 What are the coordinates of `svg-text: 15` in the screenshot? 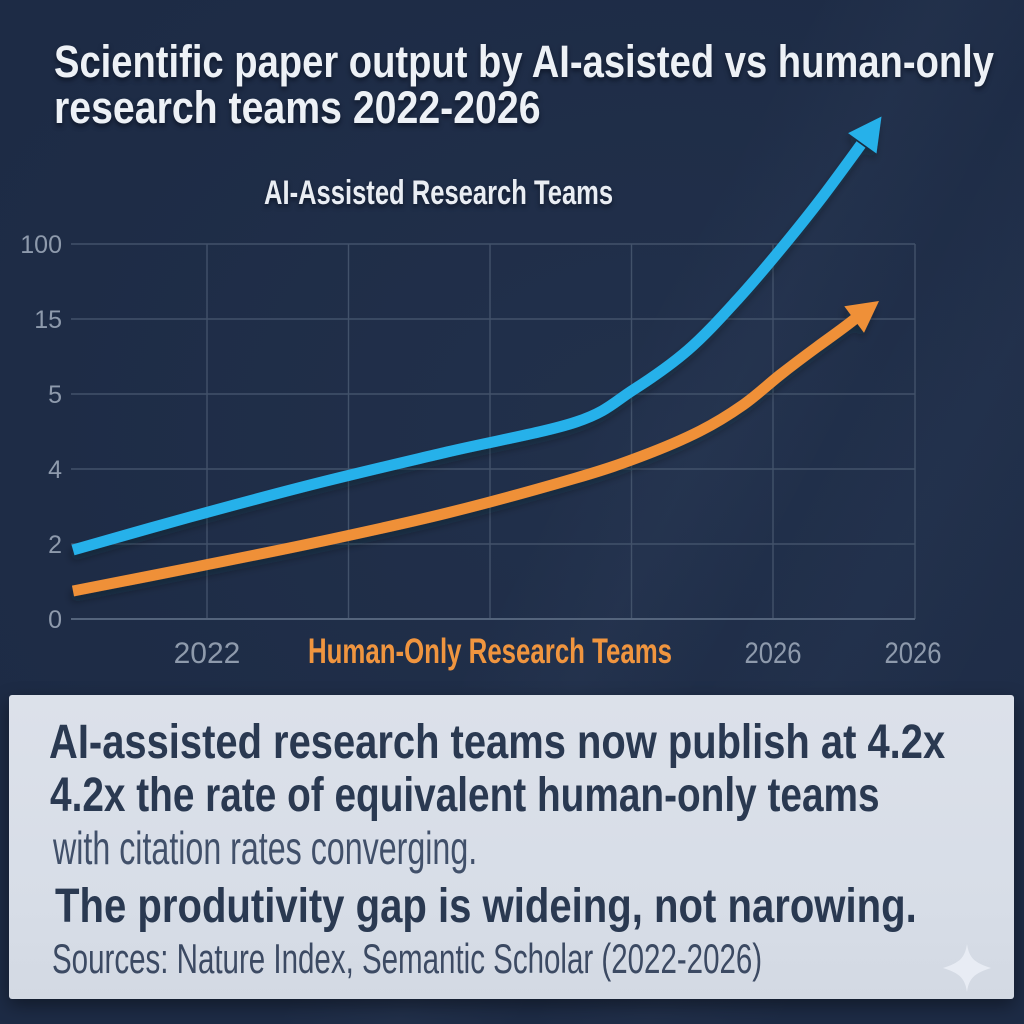 It's located at (48, 320).